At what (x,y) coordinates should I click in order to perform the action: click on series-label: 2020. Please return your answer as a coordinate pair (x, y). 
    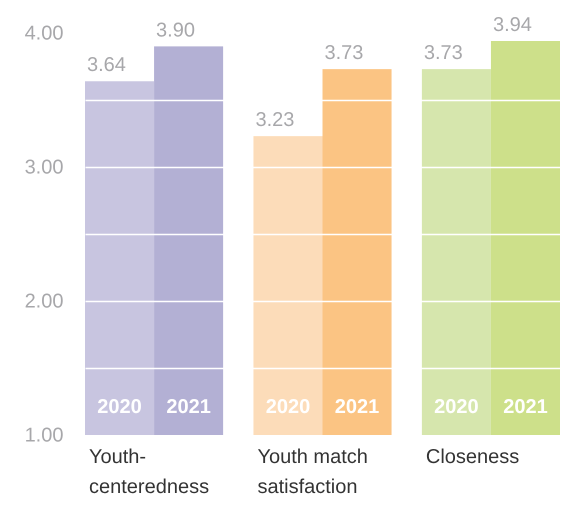
    Looking at the image, I should click on (288, 407).